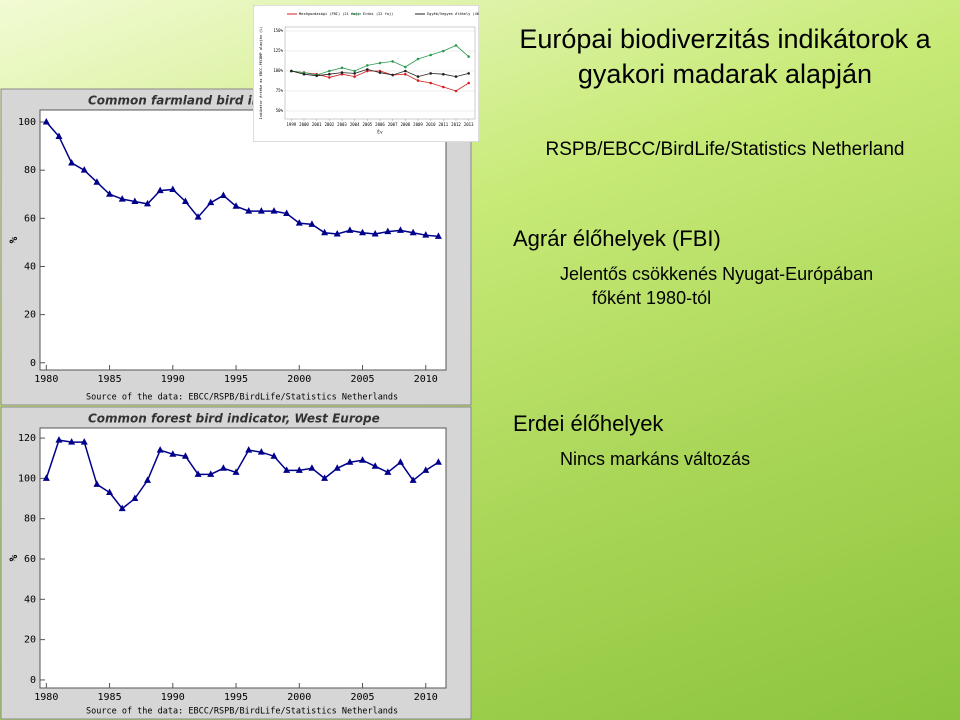 The width and height of the screenshot is (960, 720). What do you see at coordinates (362, 697) in the screenshot?
I see `x-tick-label: 2005` at bounding box center [362, 697].